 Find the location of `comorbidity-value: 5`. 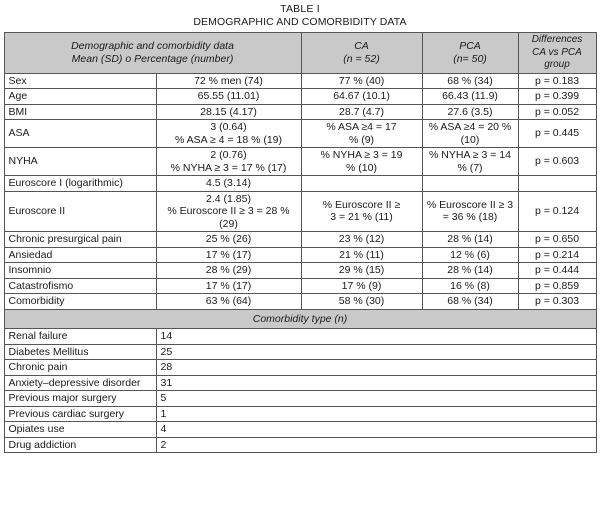

comorbidity-value: 5 is located at coordinates (376, 398).